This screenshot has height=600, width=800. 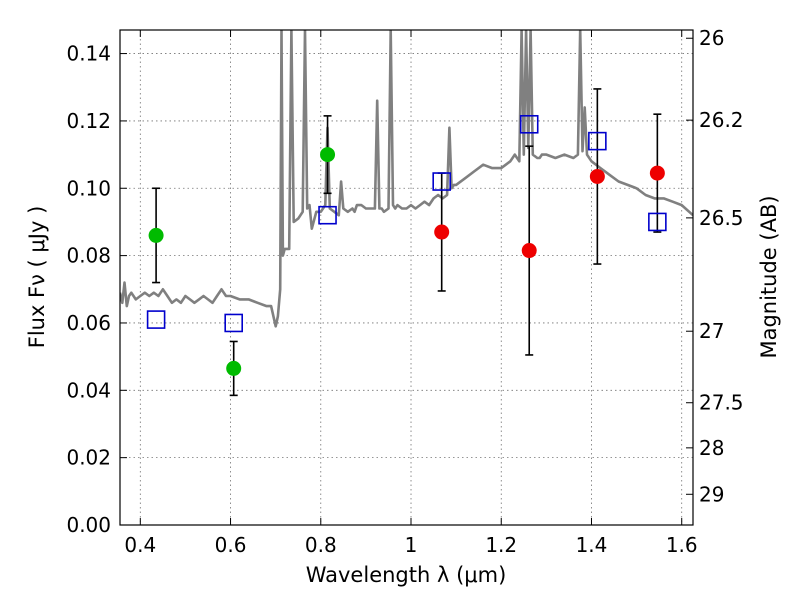 What do you see at coordinates (88, 323) in the screenshot?
I see `y-tick-label: 0.06` at bounding box center [88, 323].